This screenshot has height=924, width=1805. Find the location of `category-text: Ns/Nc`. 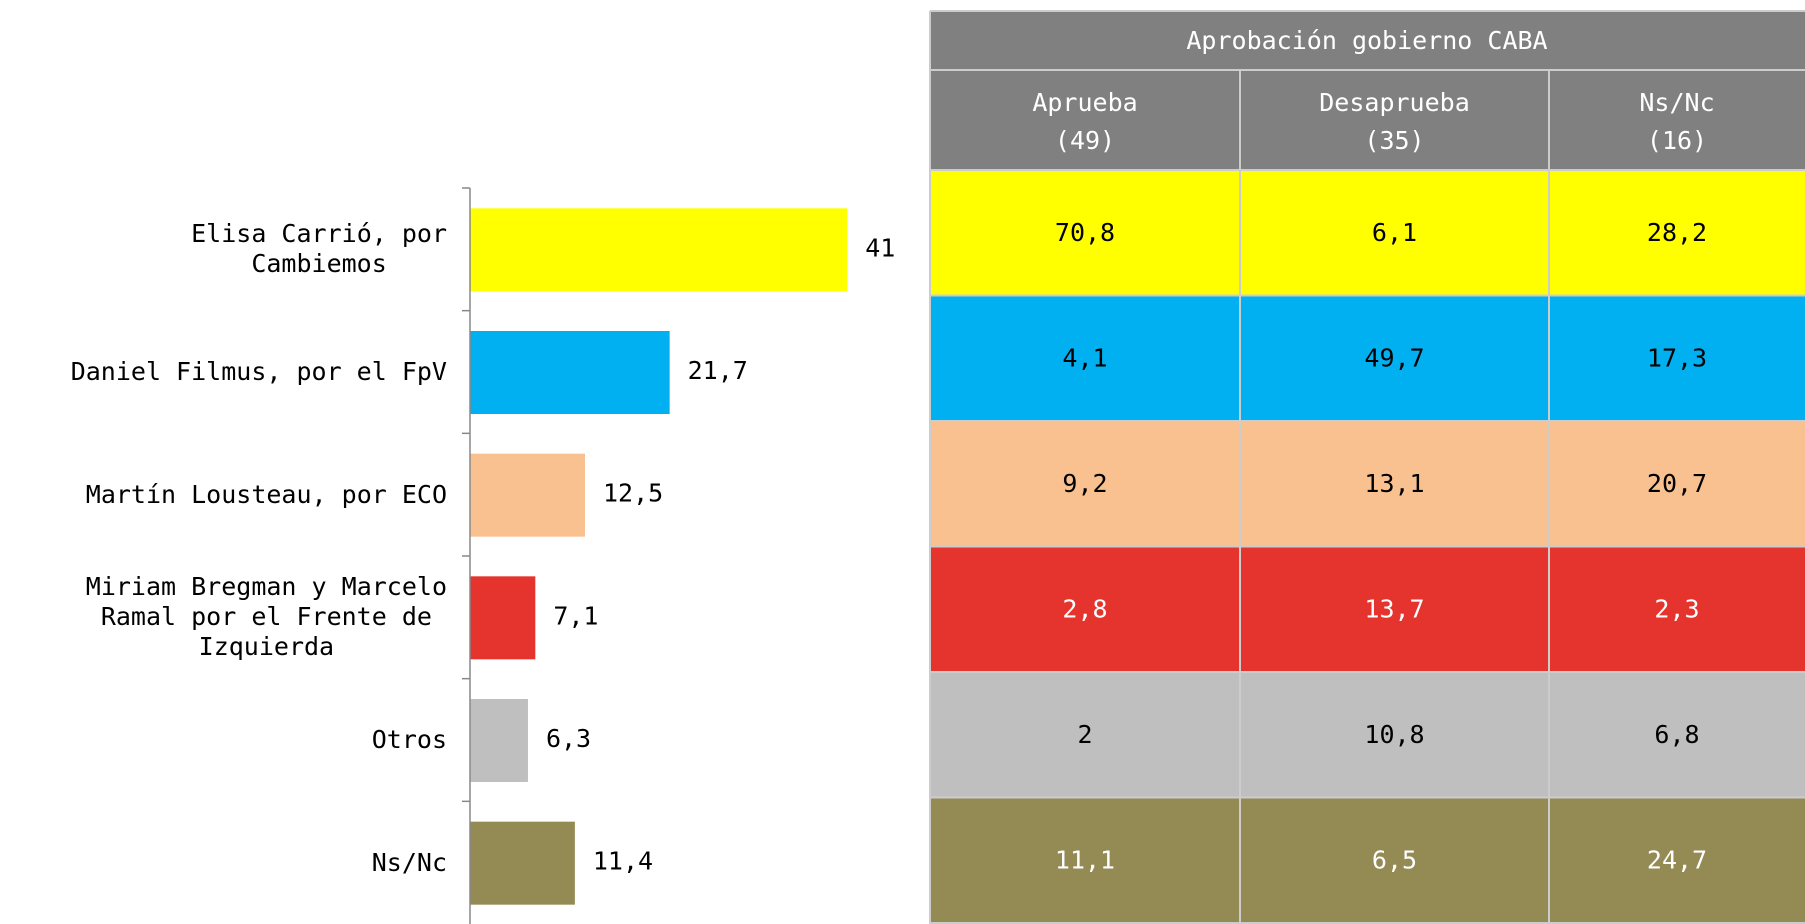

category-text: Ns/Nc is located at coordinates (409, 862).